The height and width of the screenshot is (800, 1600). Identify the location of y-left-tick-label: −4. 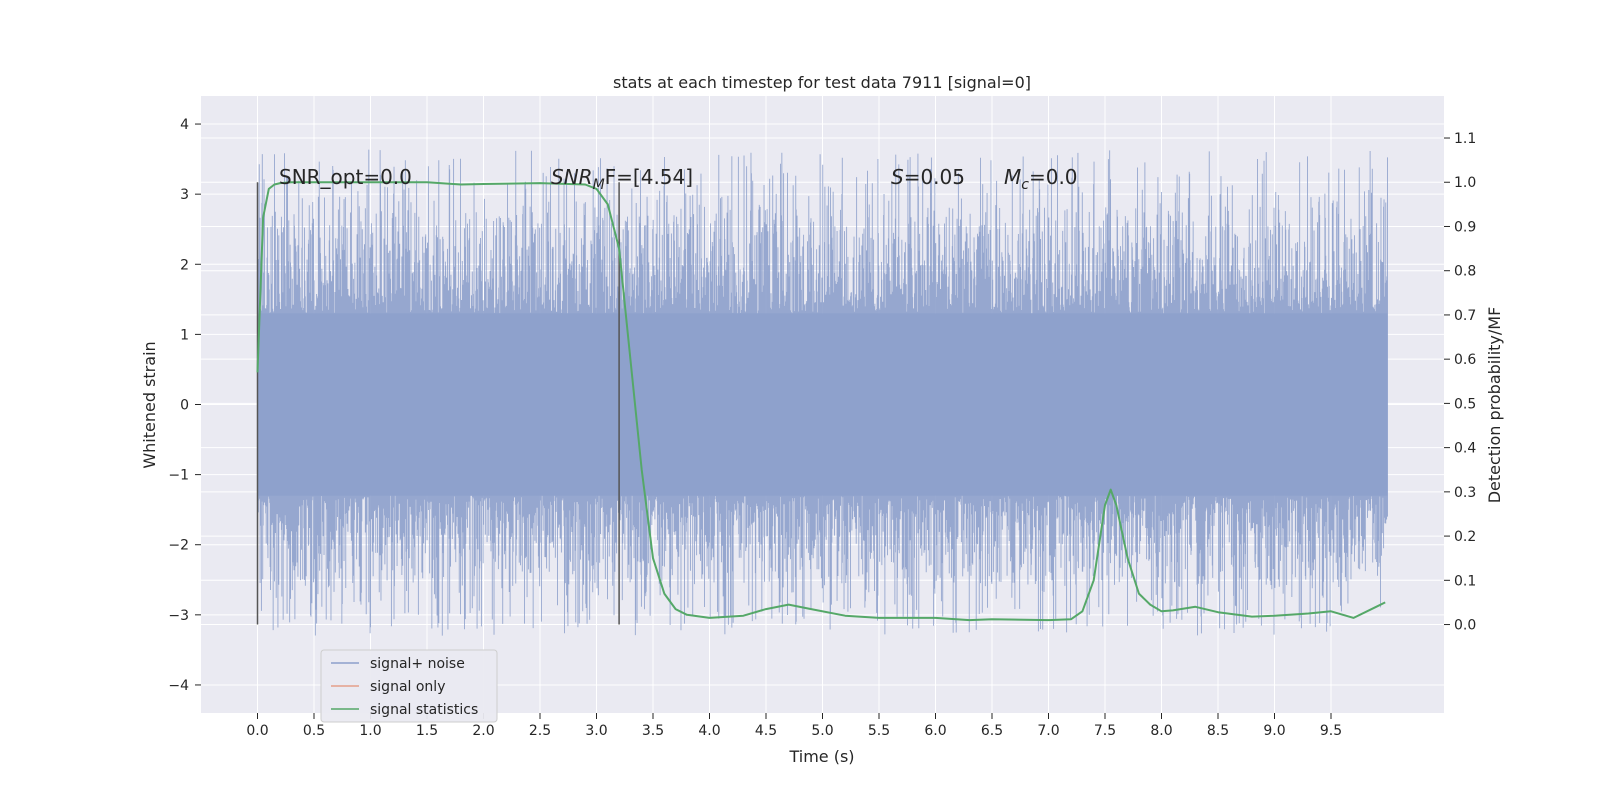
(178, 686).